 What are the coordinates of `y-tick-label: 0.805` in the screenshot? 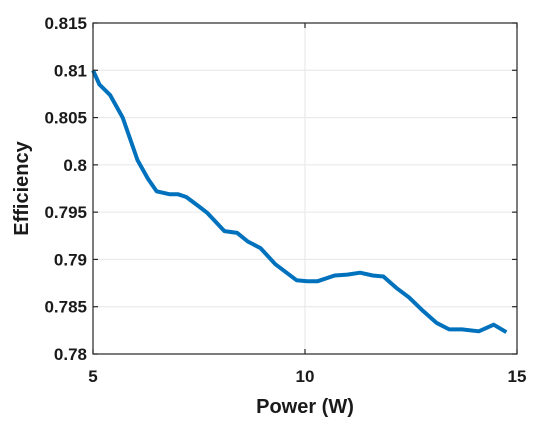 It's located at (65, 118).